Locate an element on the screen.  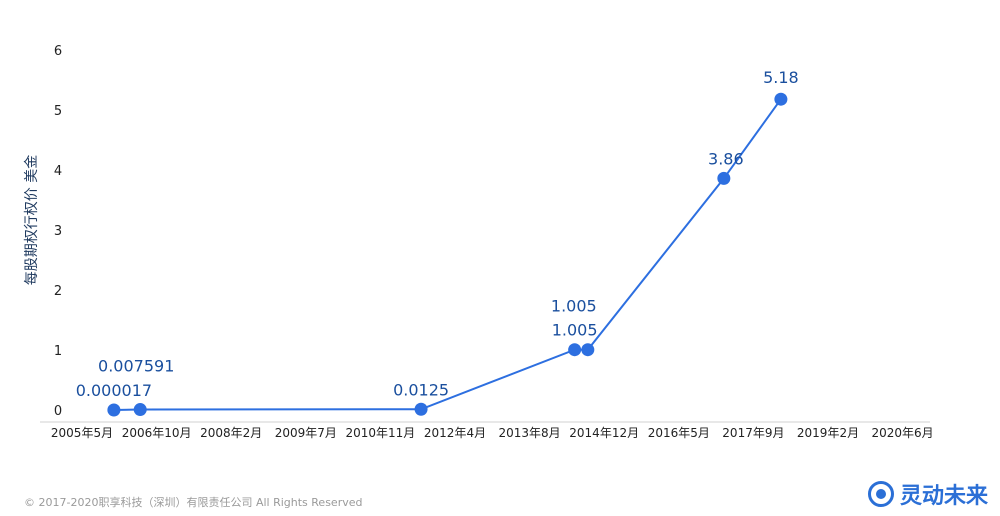
data-label: 0.007591 is located at coordinates (136, 366).